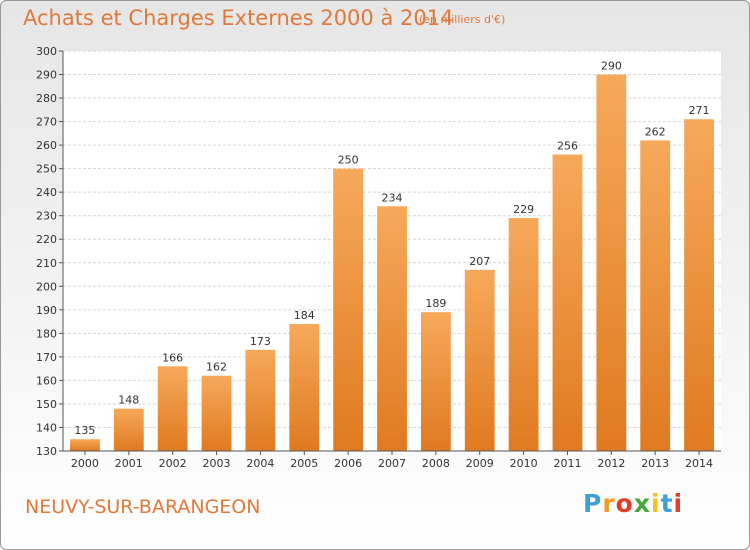 The width and height of the screenshot is (750, 550). What do you see at coordinates (655, 463) in the screenshot?
I see `x-tick-label: 2013` at bounding box center [655, 463].